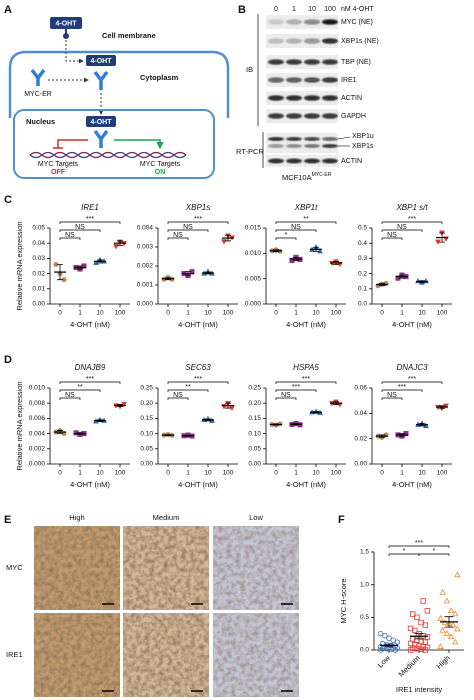  What do you see at coordinates (253, 228) in the screenshot?
I see `y-tick-label: 0.015` at bounding box center [253, 228].